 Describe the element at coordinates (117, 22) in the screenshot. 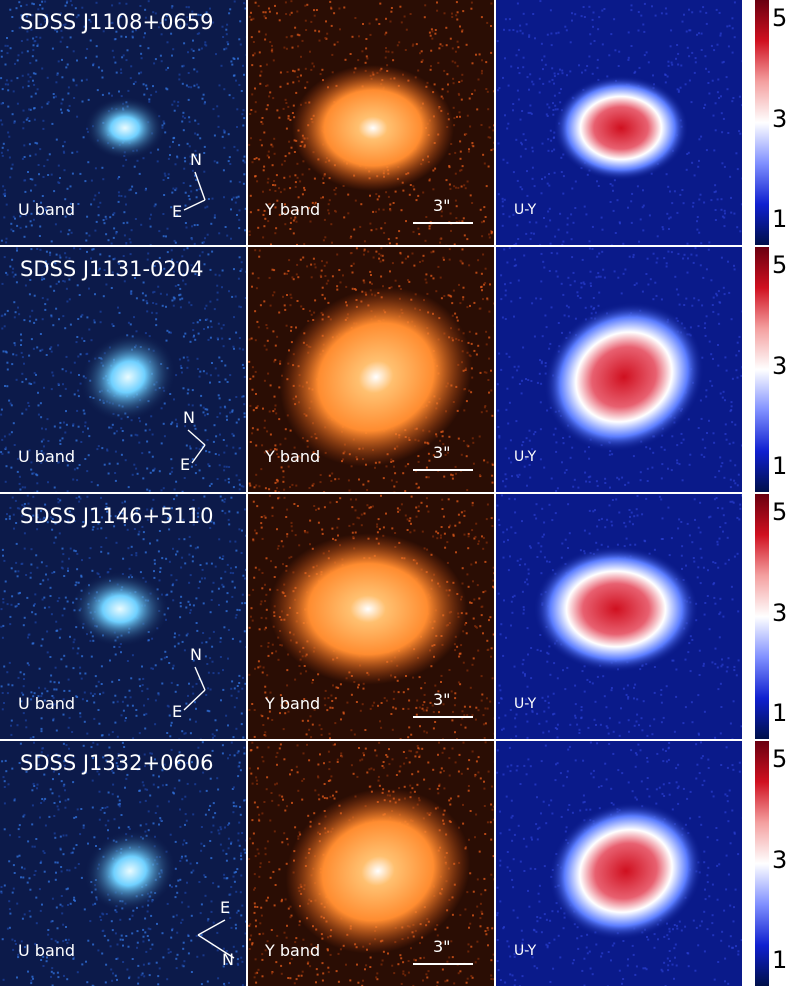

I see `object-name: SDSS J1108+0659` at that location.